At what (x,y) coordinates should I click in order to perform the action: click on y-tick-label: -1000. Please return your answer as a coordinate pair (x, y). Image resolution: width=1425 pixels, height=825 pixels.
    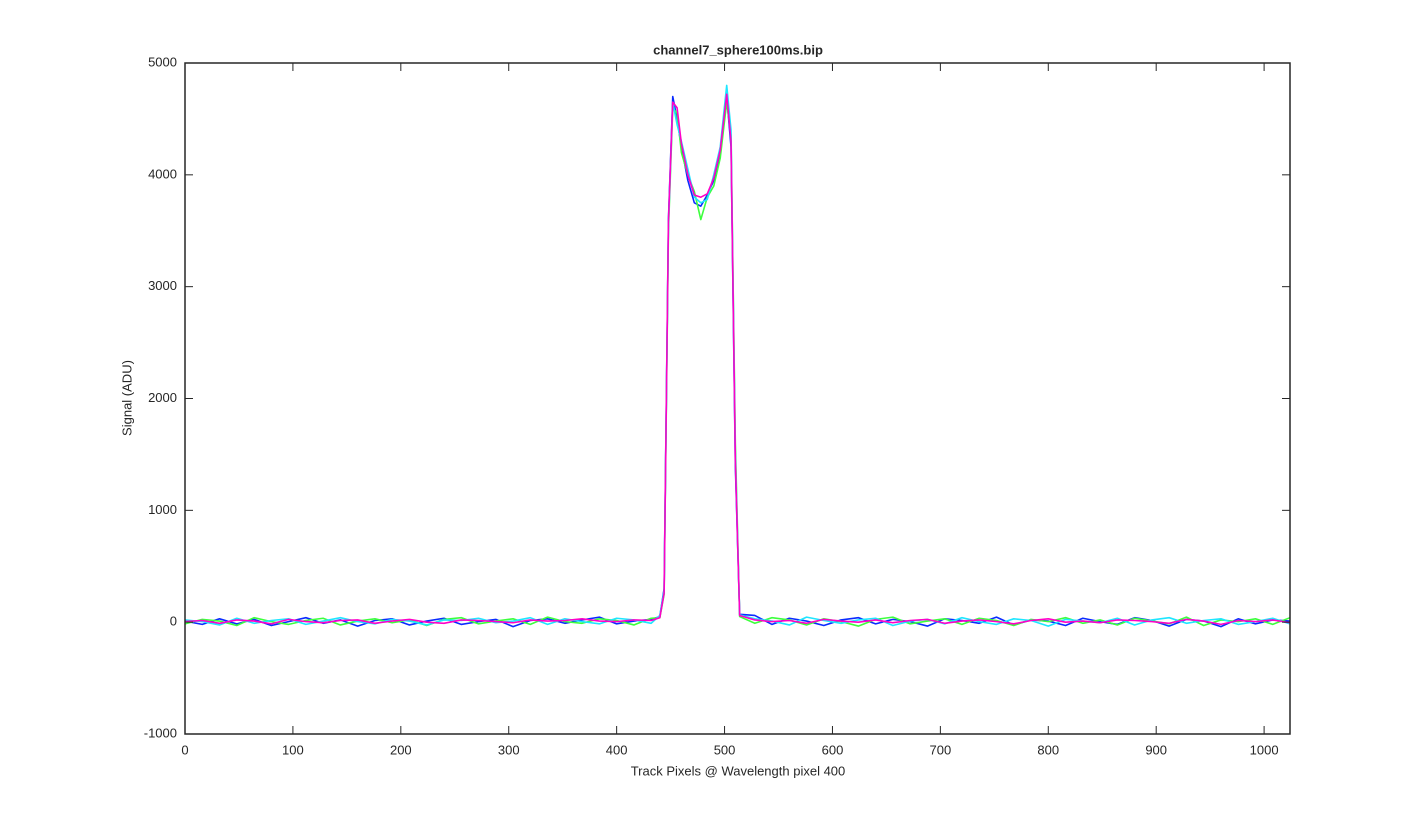
    Looking at the image, I should click on (160, 732).